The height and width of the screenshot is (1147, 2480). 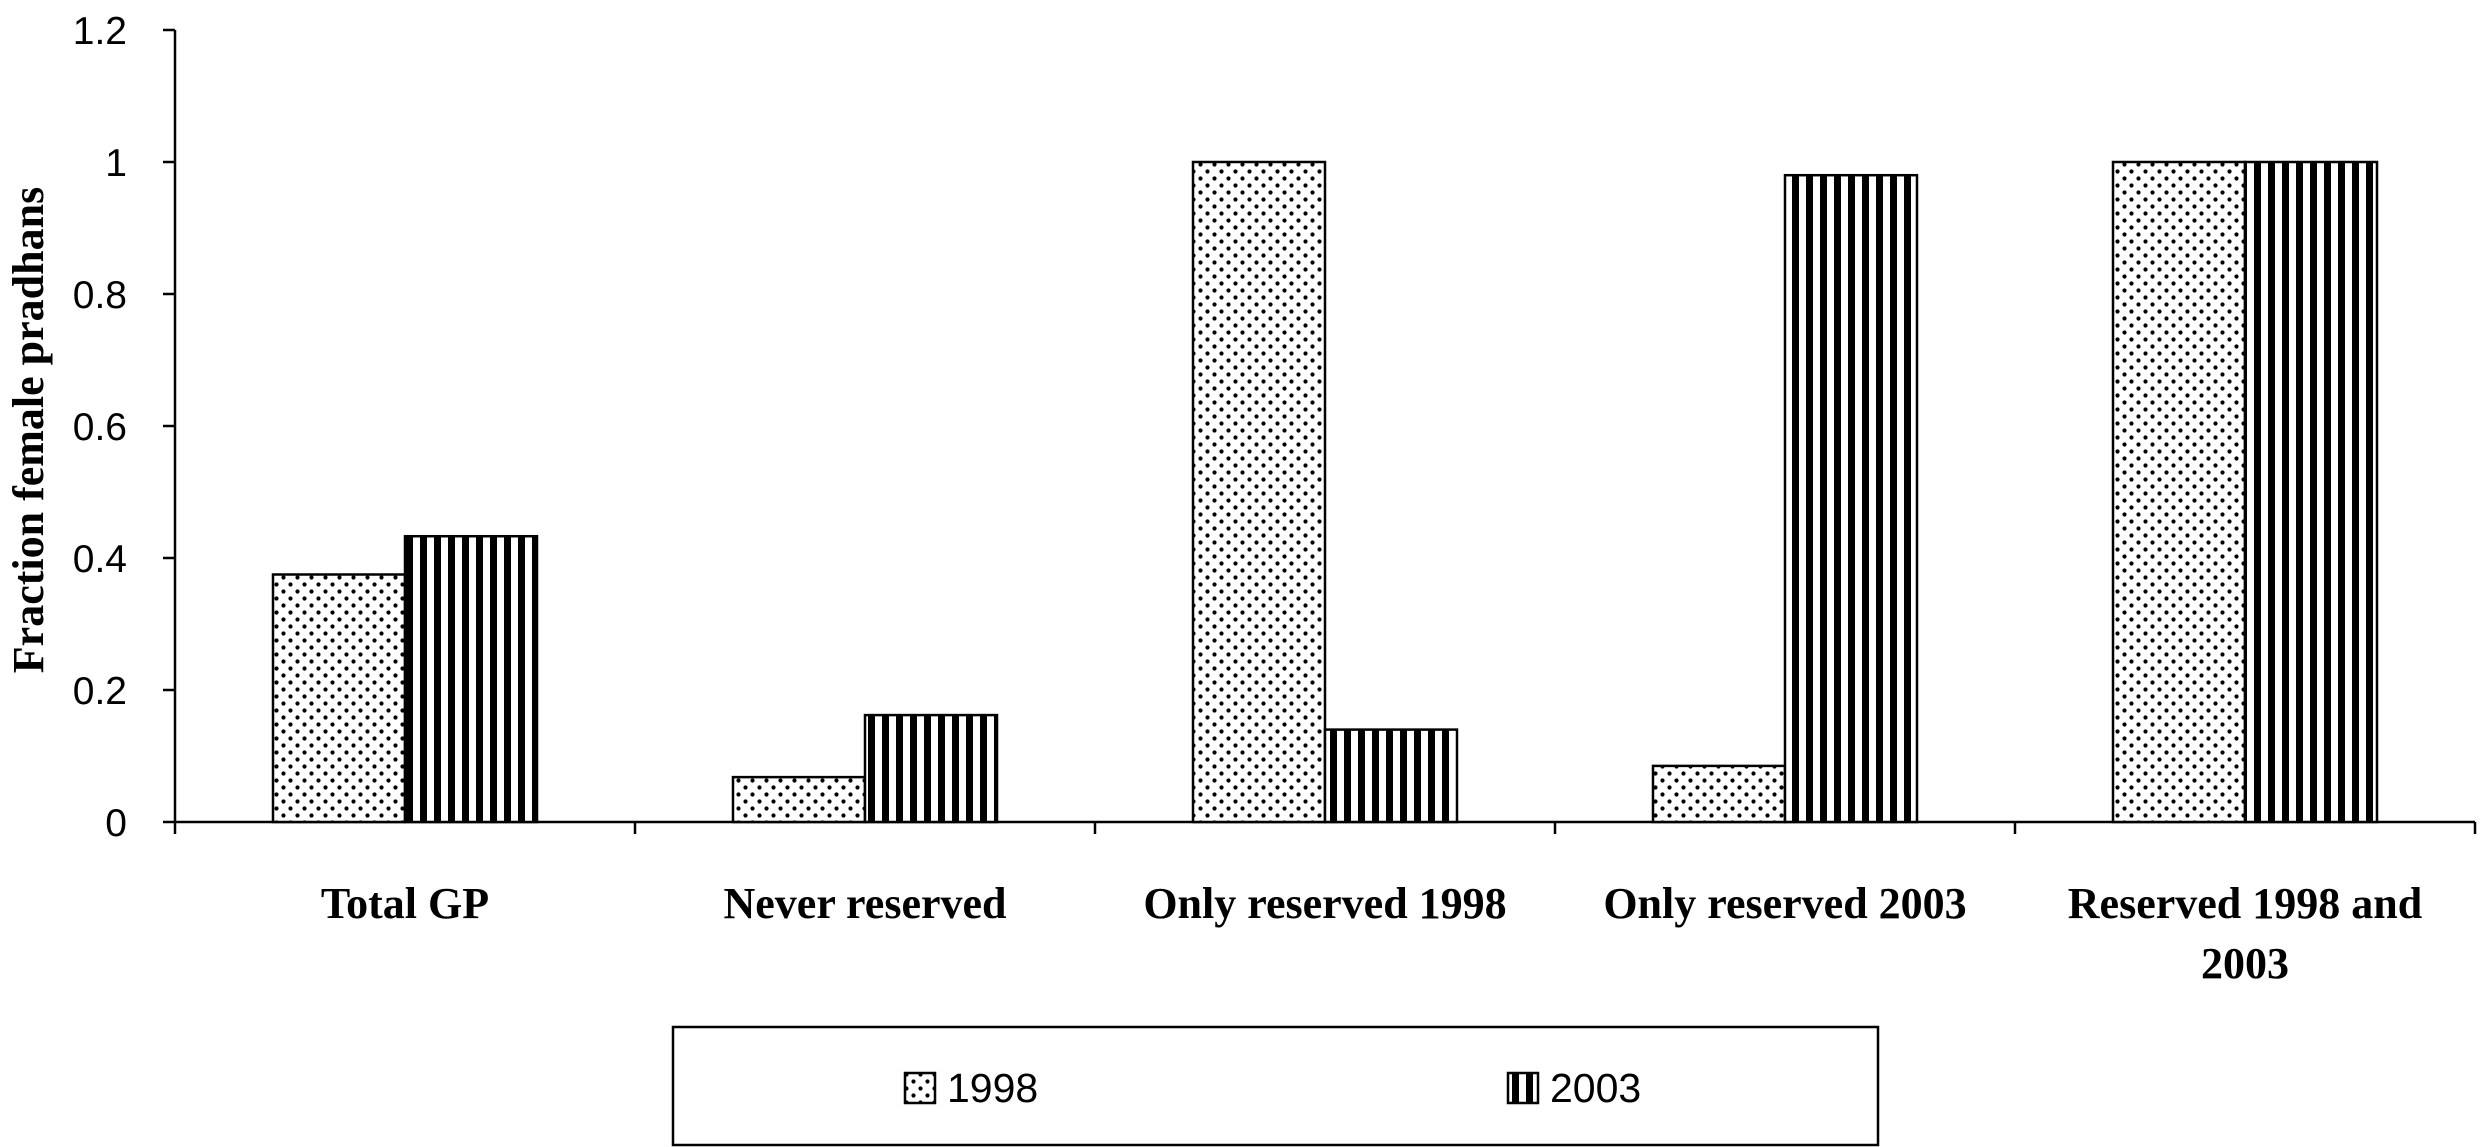 What do you see at coordinates (1523, 1088) in the screenshot?
I see `legend-swatch-2003` at bounding box center [1523, 1088].